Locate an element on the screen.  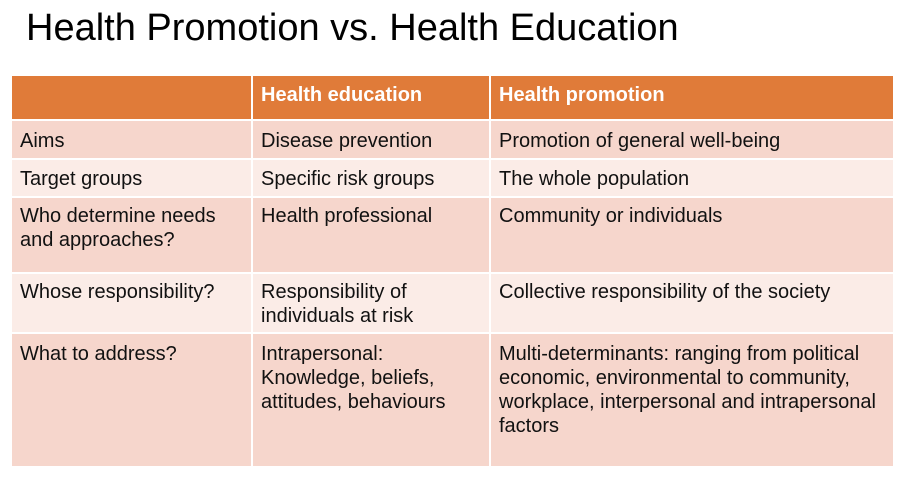
header-cell-health-promotion: Health promotion is located at coordinates (691, 98).